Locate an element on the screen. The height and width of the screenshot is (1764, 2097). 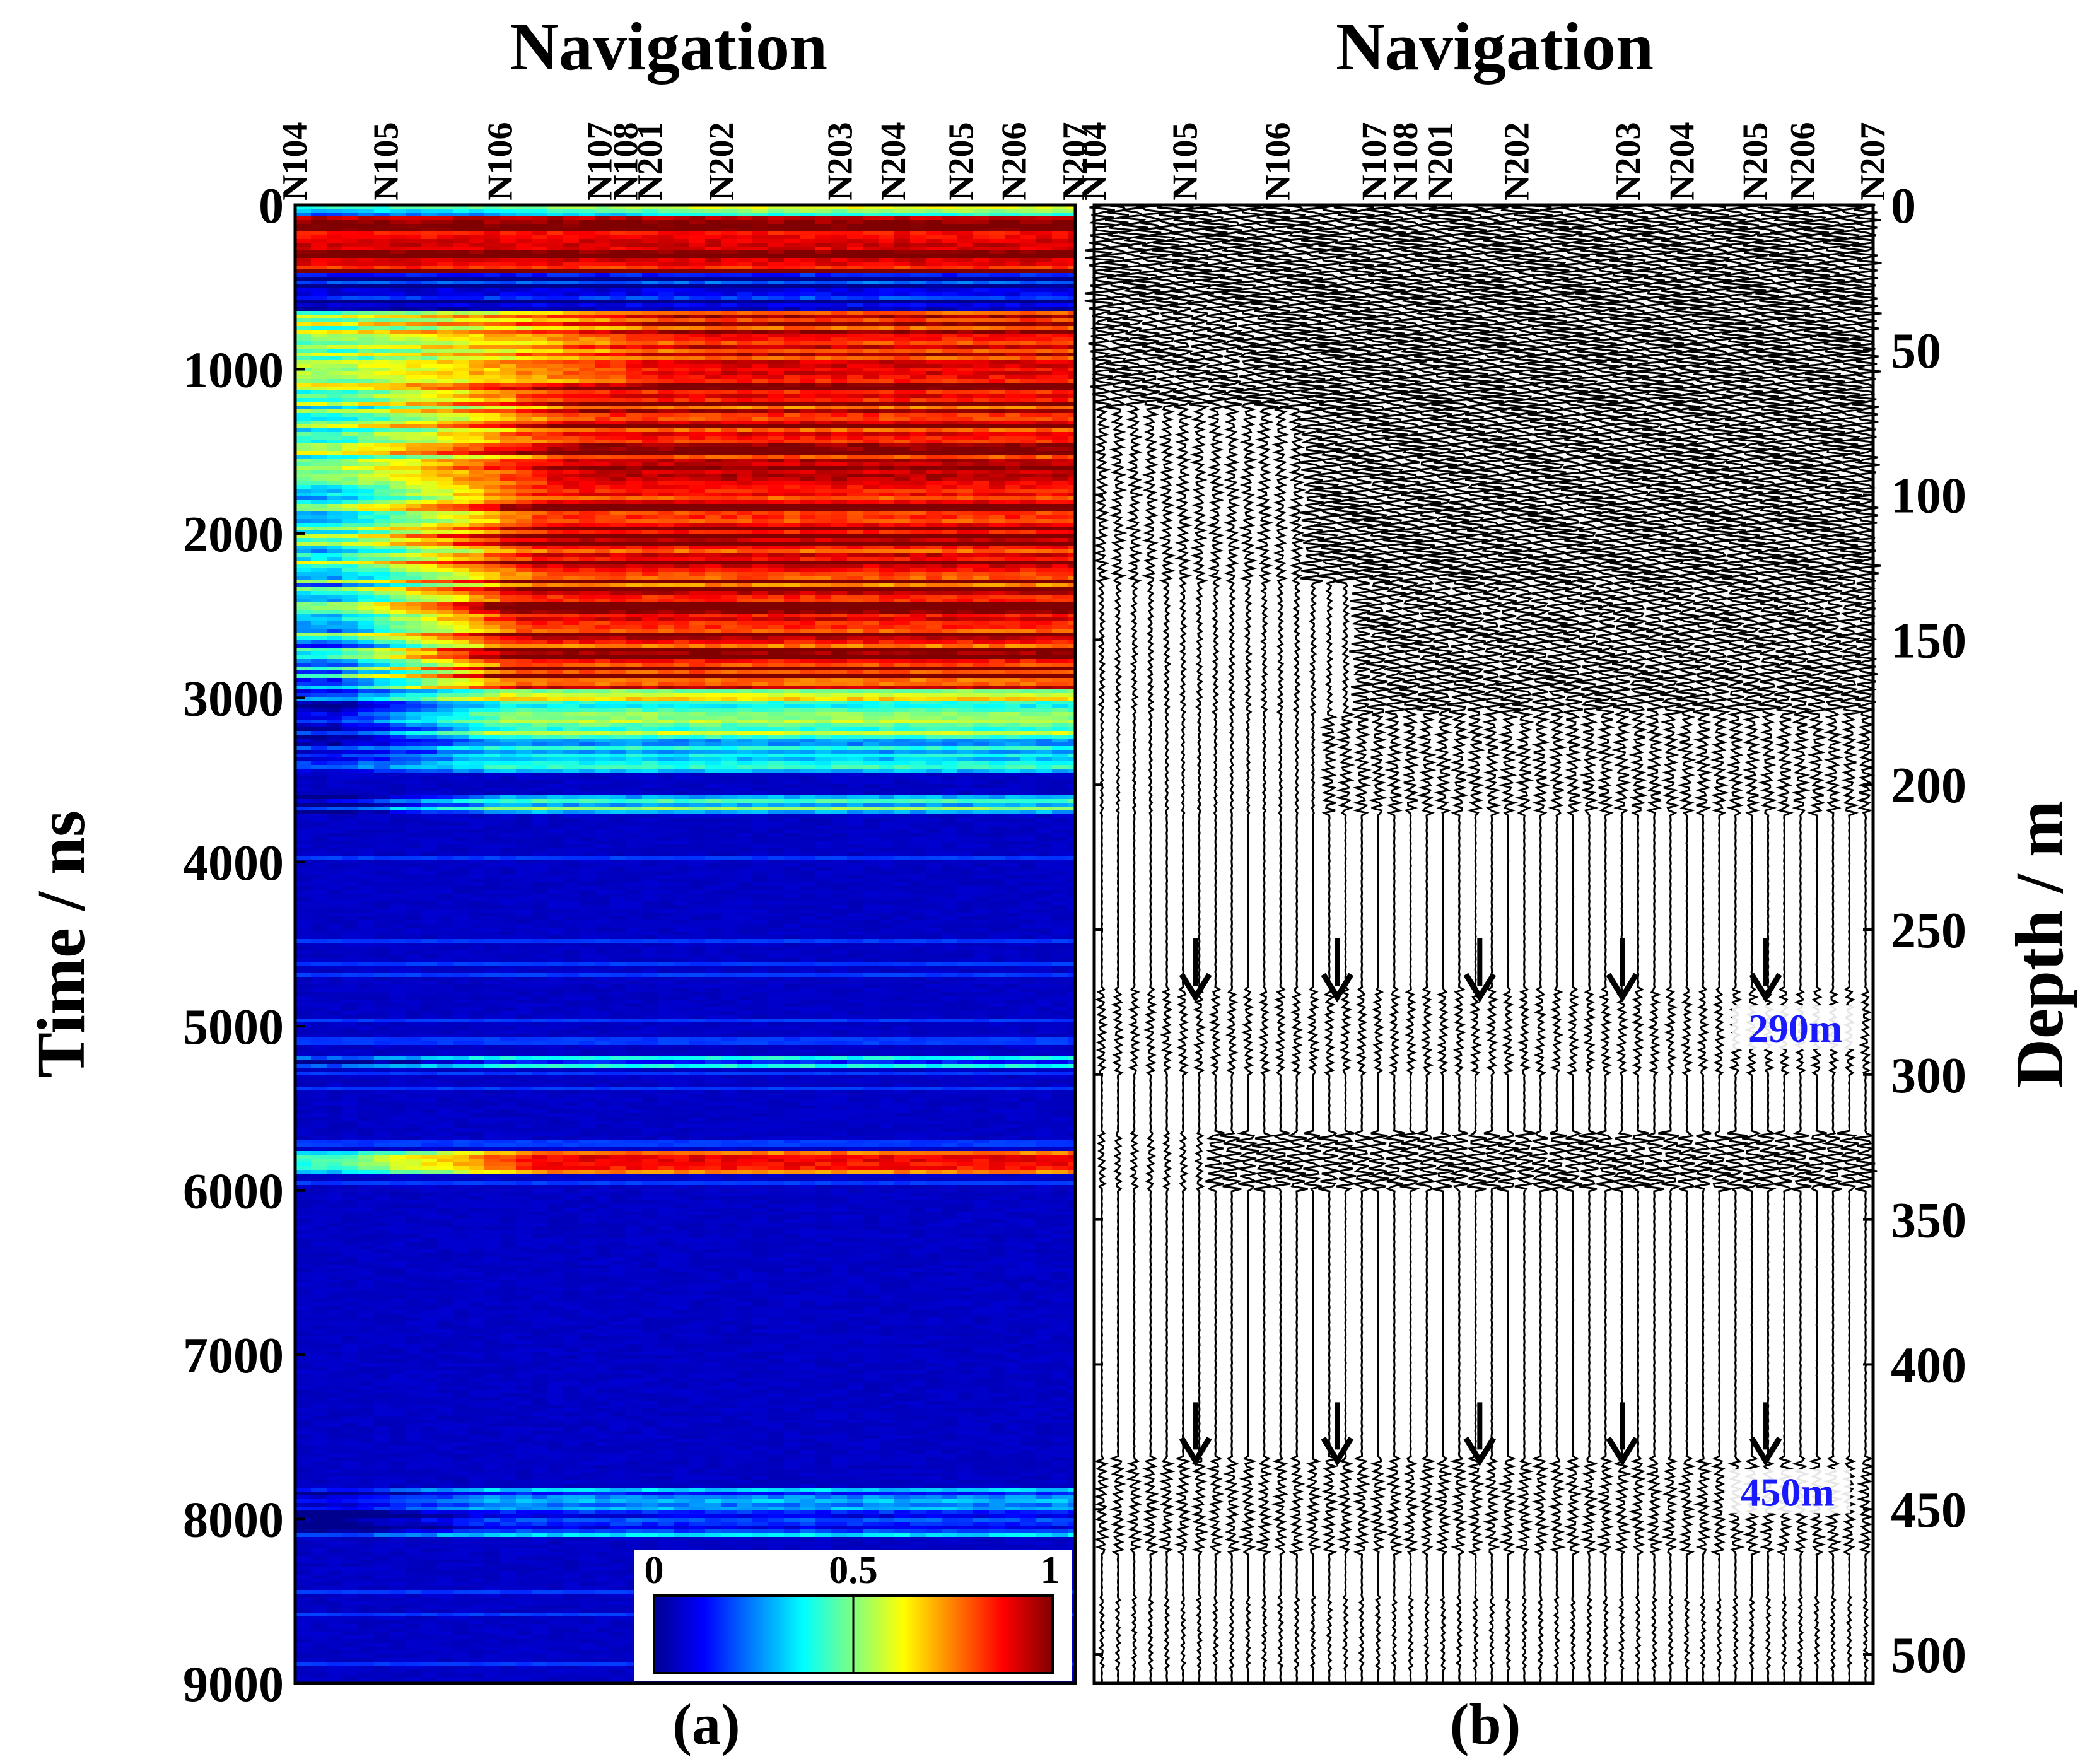
station-label-n107: N107 is located at coordinates (600, 161).